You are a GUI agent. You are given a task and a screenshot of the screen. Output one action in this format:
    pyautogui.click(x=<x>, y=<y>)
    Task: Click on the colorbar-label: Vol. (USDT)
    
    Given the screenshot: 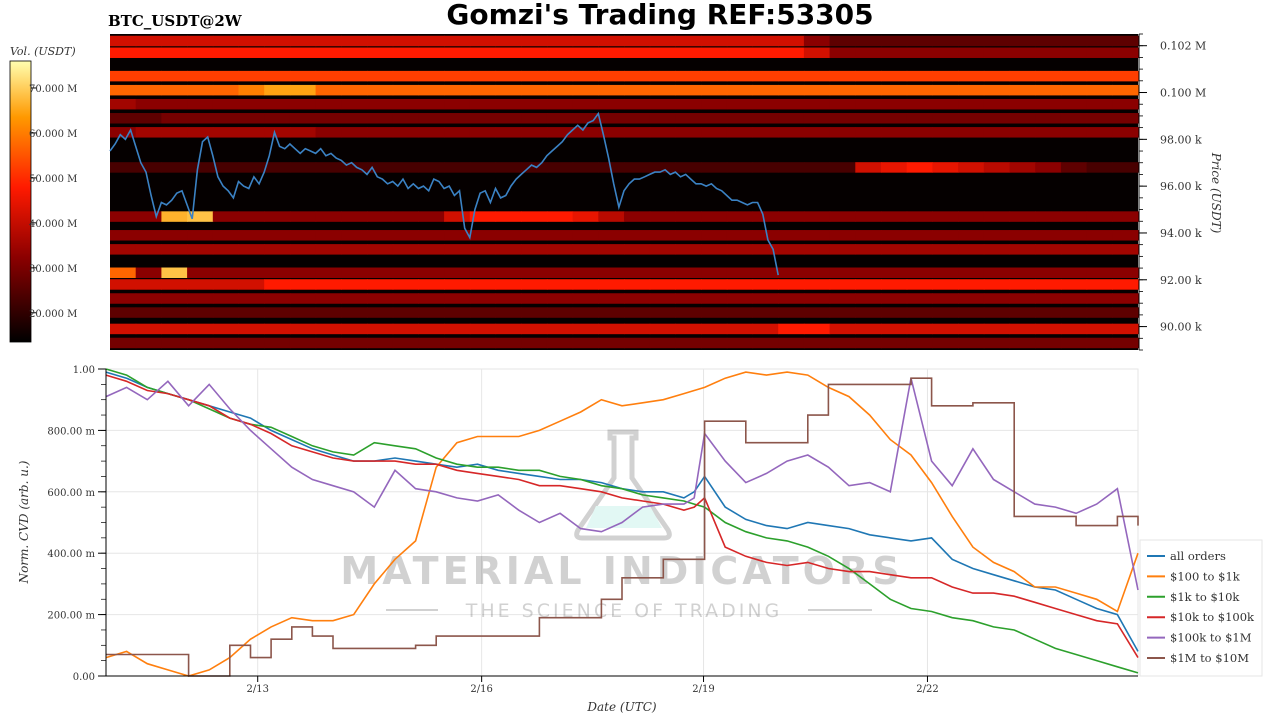 What is the action you would take?
    pyautogui.click(x=43, y=51)
    